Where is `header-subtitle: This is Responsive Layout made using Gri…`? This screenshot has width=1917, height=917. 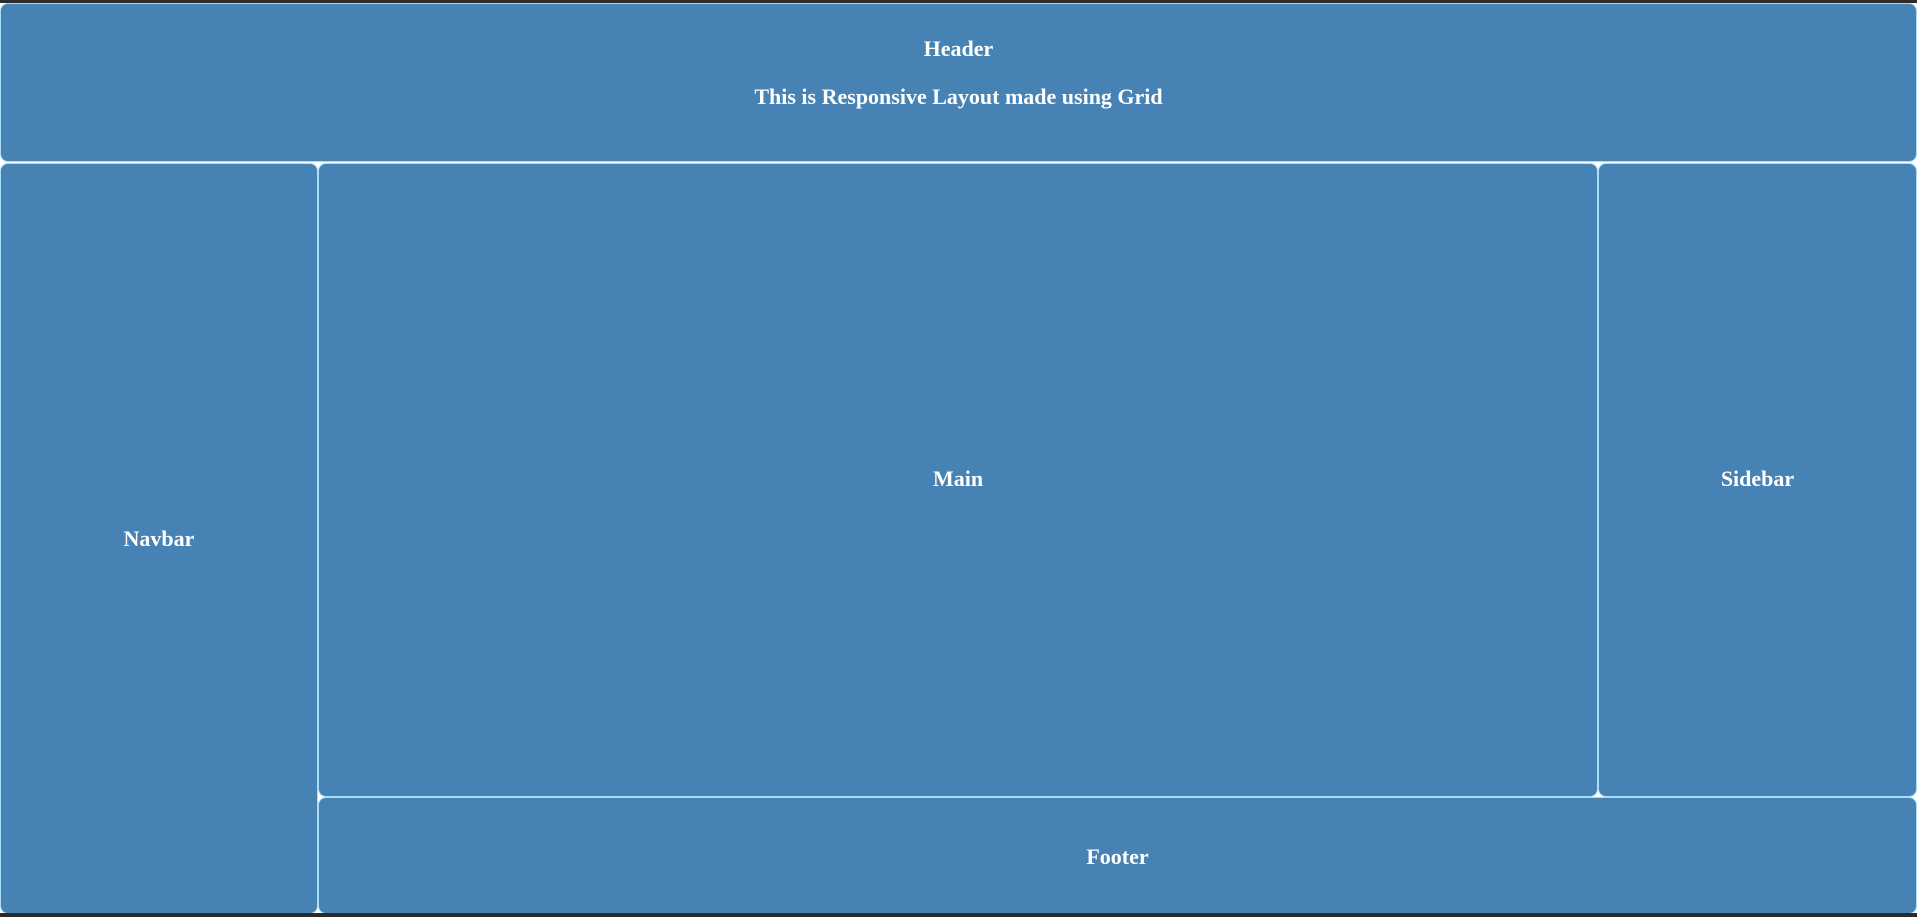 header-subtitle: This is Responsive Layout made using Gri… is located at coordinates (958, 96).